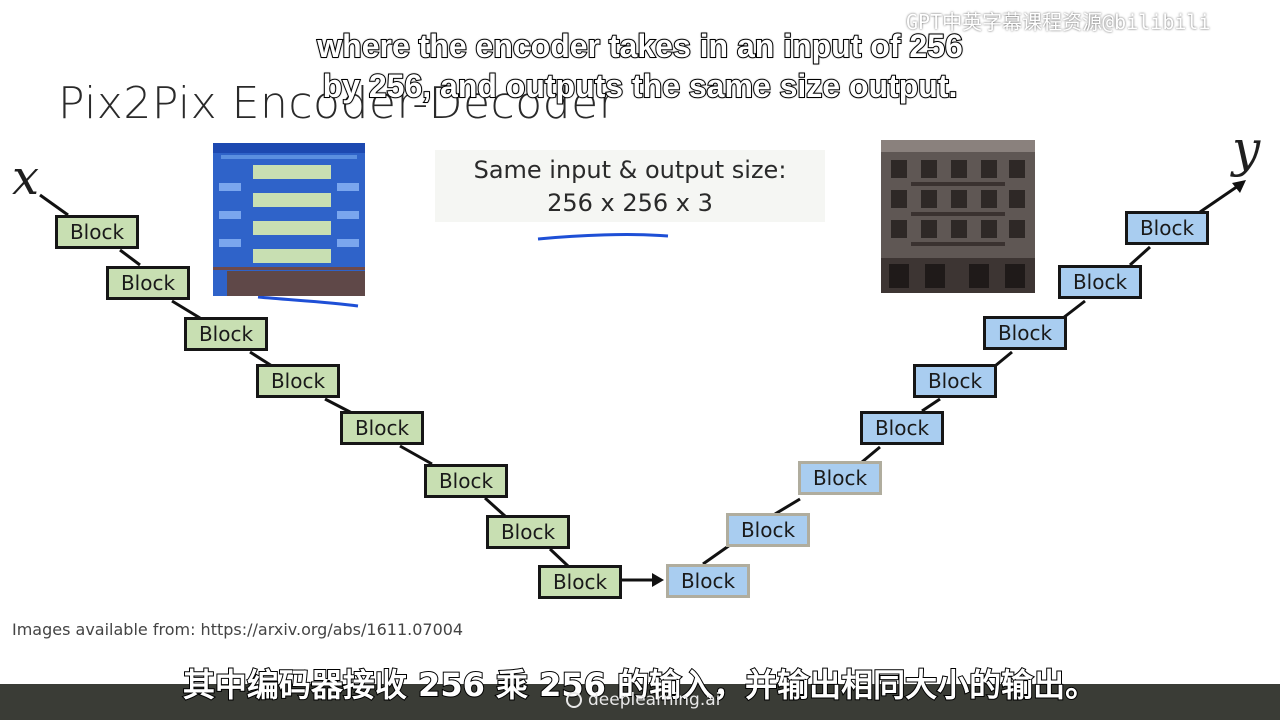  I want to click on brand-logo: deeplearning.ai, so click(643, 700).